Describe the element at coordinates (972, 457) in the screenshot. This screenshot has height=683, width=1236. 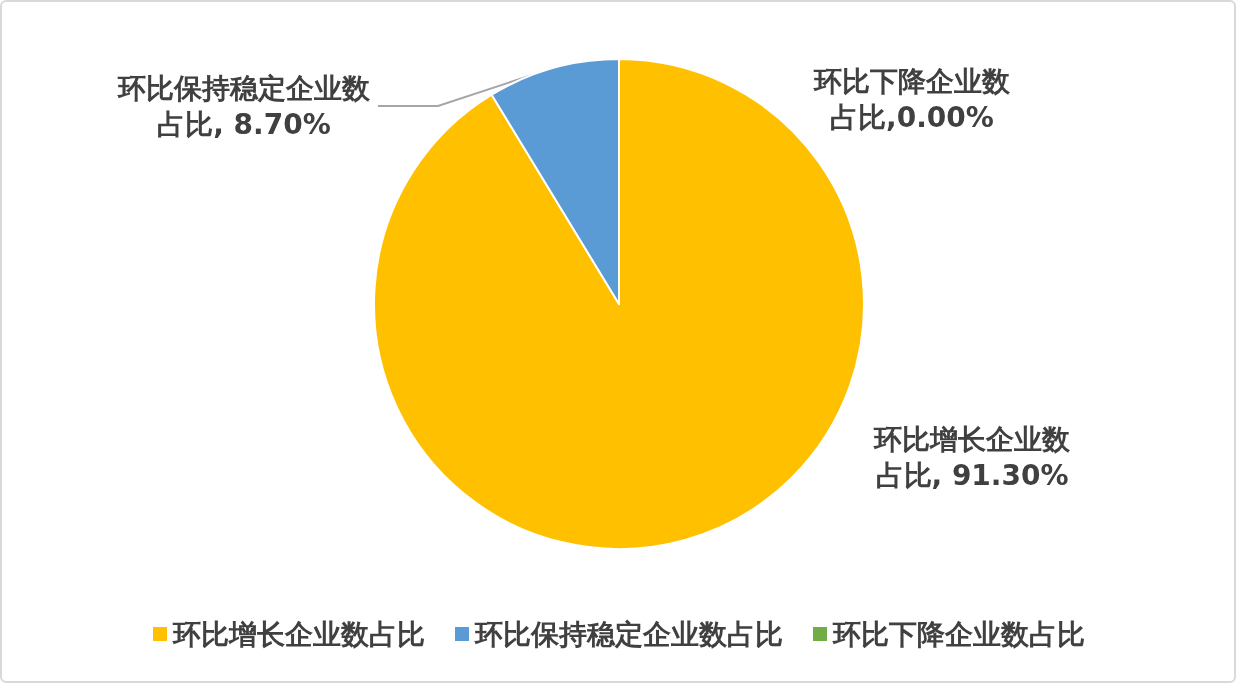
I see `data-label: 环比增长企业数占比, 91.30%` at that location.